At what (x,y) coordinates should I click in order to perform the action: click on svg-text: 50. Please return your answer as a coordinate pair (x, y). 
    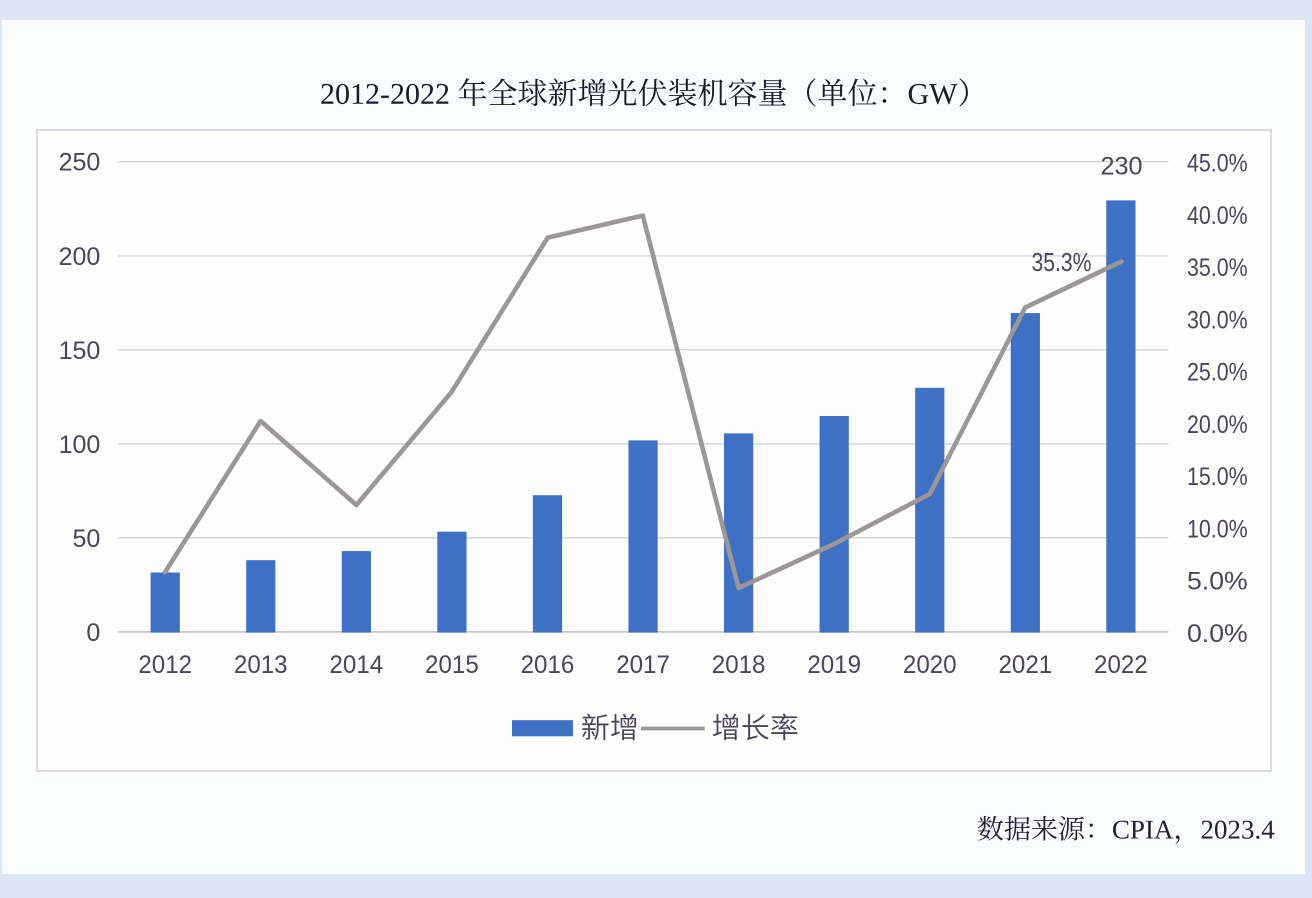
    Looking at the image, I should click on (86, 539).